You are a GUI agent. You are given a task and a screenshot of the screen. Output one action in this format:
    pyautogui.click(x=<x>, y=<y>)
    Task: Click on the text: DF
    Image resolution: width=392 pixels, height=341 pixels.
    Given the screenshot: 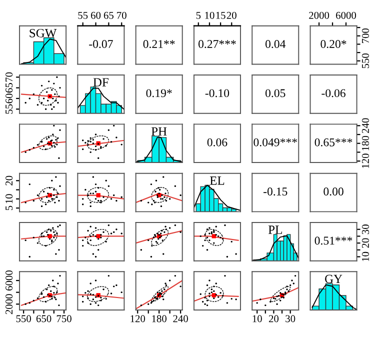 What is the action you would take?
    pyautogui.click(x=100, y=82)
    